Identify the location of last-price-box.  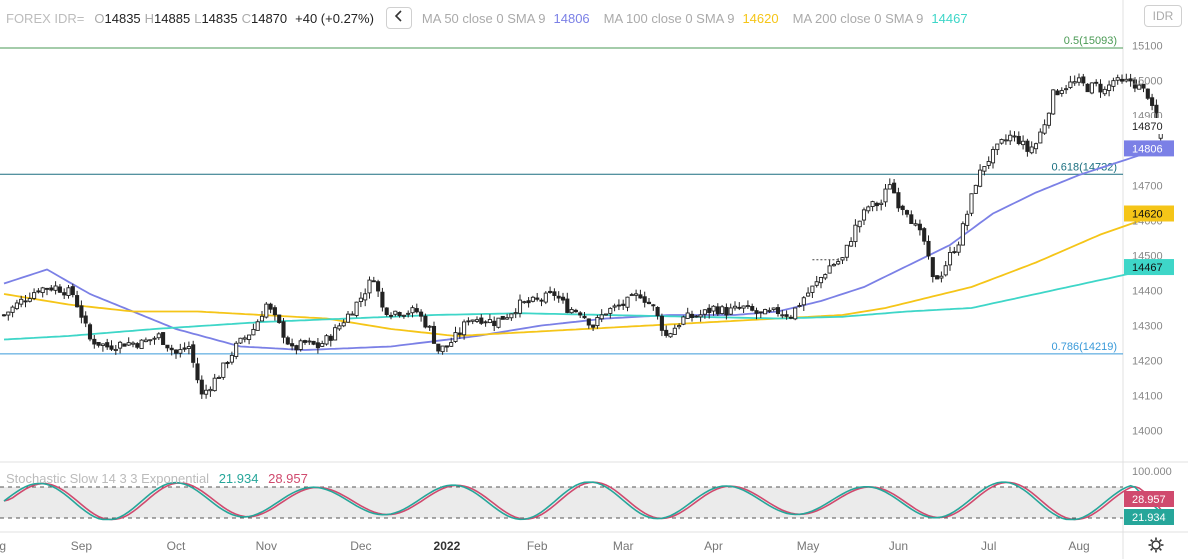
(1149, 126).